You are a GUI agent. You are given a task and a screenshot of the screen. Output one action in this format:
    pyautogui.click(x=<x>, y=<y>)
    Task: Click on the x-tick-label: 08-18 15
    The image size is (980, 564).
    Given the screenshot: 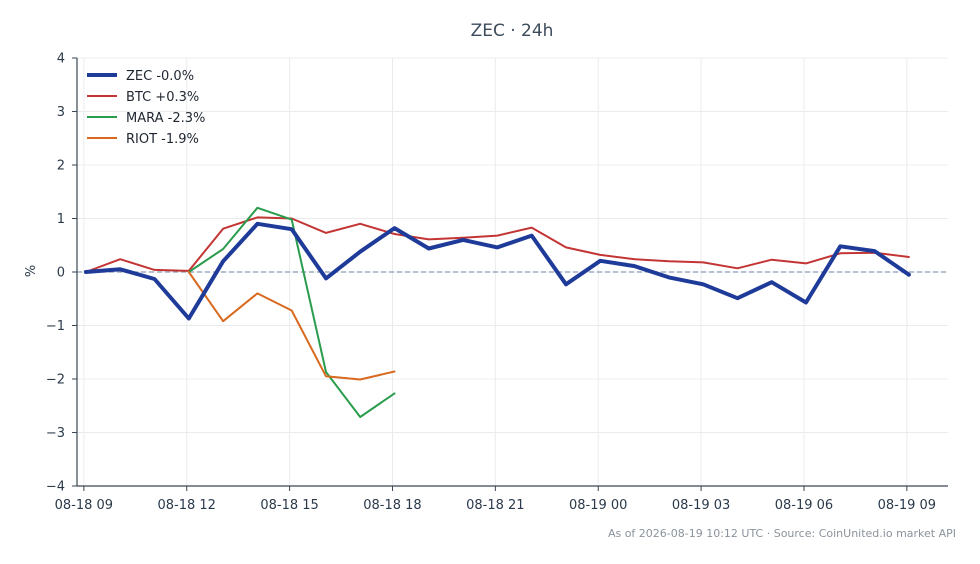 What is the action you would take?
    pyautogui.click(x=289, y=505)
    